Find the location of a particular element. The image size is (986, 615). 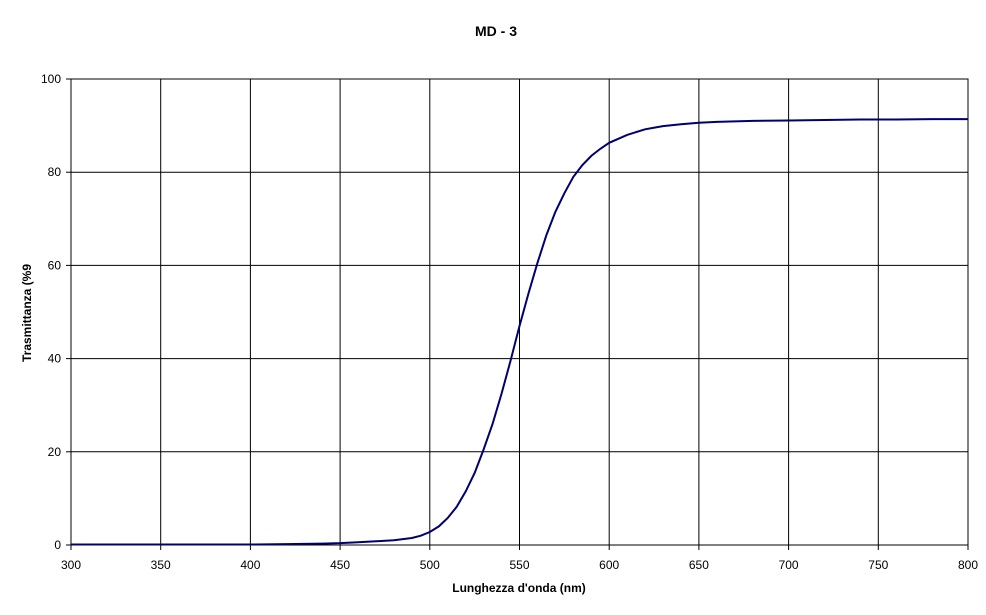

y-tick-label: 60 is located at coordinates (55, 265).